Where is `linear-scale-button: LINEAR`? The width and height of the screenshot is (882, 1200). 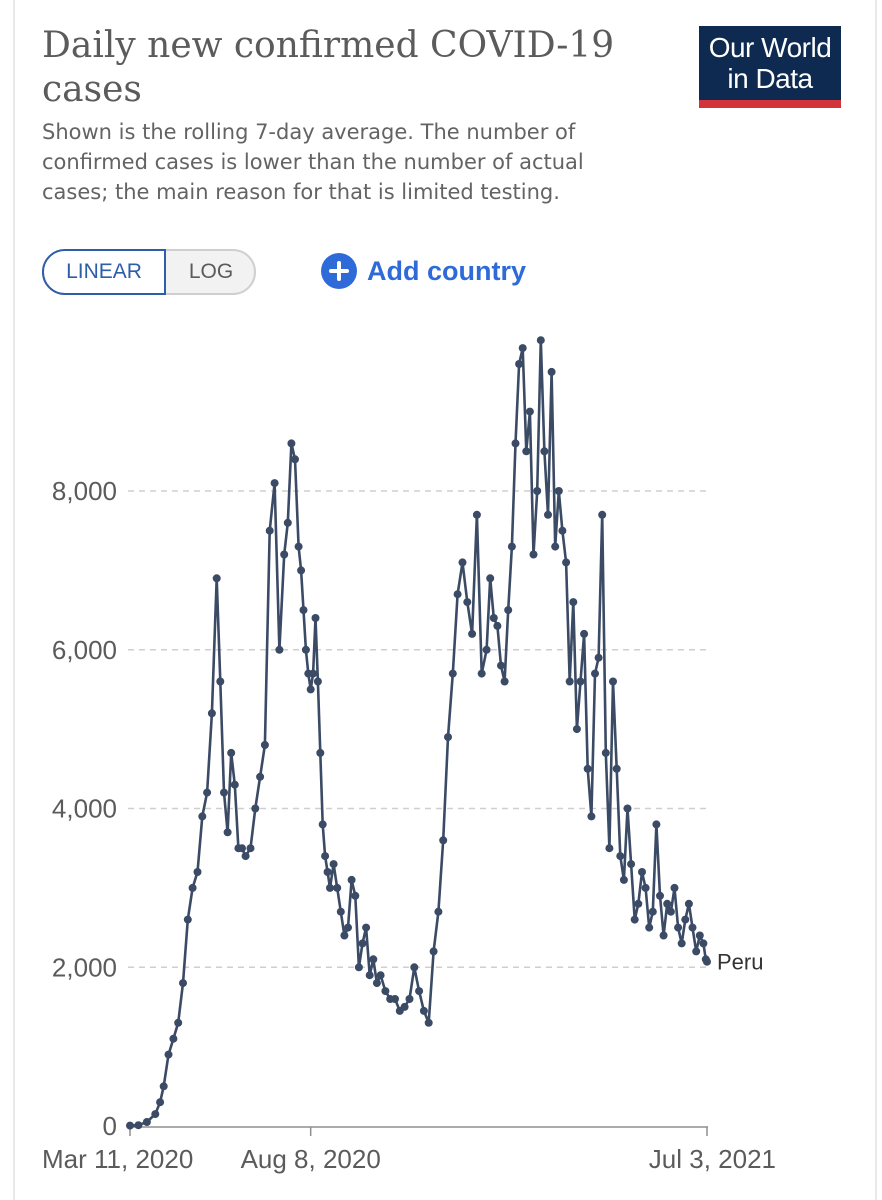
linear-scale-button: LINEAR is located at coordinates (104, 272).